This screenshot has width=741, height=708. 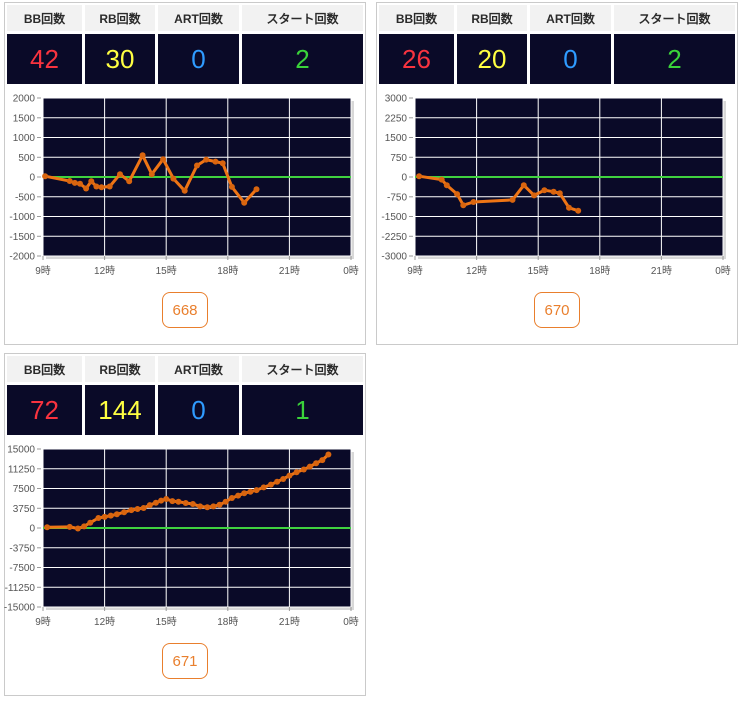 I want to click on stats-value-row: 42 30 0 2, so click(x=185, y=59).